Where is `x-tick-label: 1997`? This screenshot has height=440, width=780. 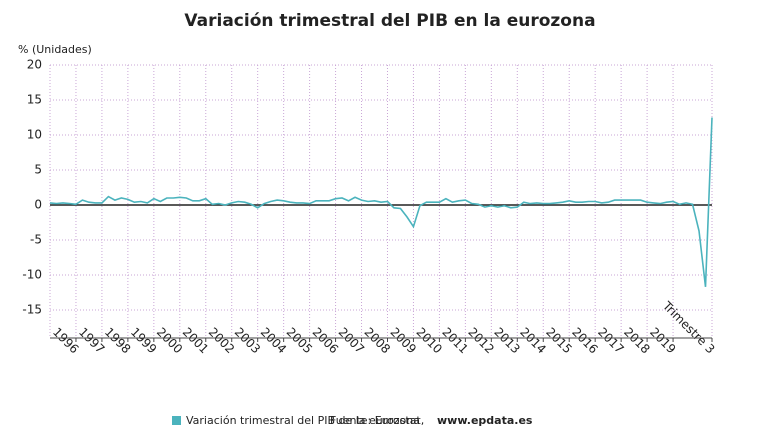 x-tick-label: 1997 is located at coordinates (91, 340).